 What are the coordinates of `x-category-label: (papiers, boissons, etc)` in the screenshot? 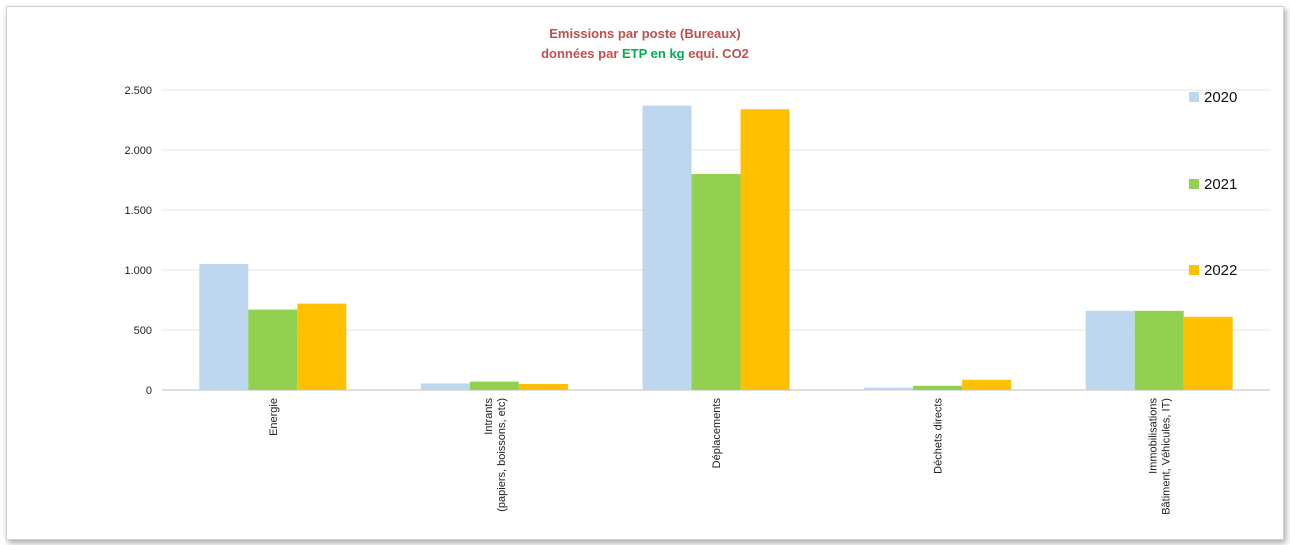 It's located at (502, 455).